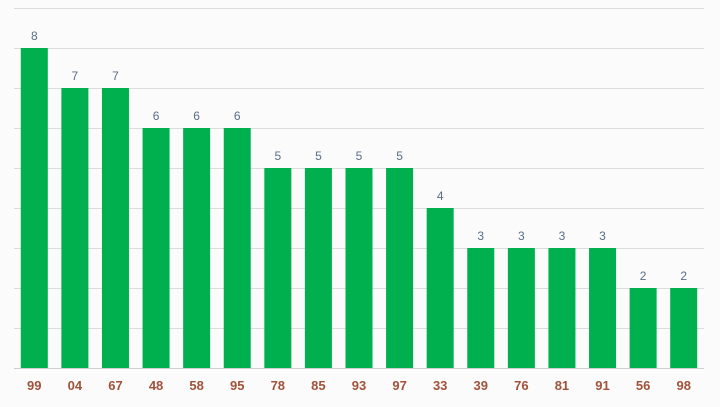 Image resolution: width=720 pixels, height=407 pixels. What do you see at coordinates (34, 385) in the screenshot?
I see `x-tick-label: 99` at bounding box center [34, 385].